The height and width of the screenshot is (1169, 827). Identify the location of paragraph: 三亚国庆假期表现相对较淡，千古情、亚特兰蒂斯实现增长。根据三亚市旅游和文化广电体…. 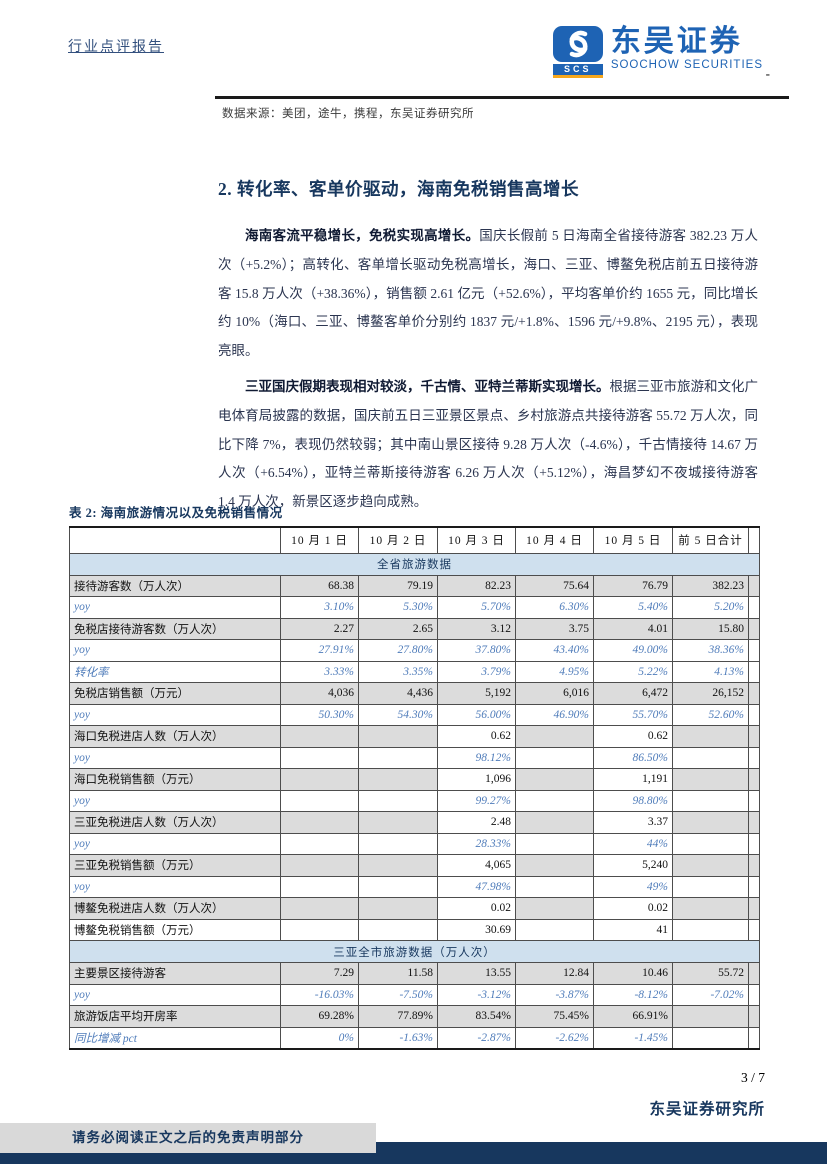
(488, 445).